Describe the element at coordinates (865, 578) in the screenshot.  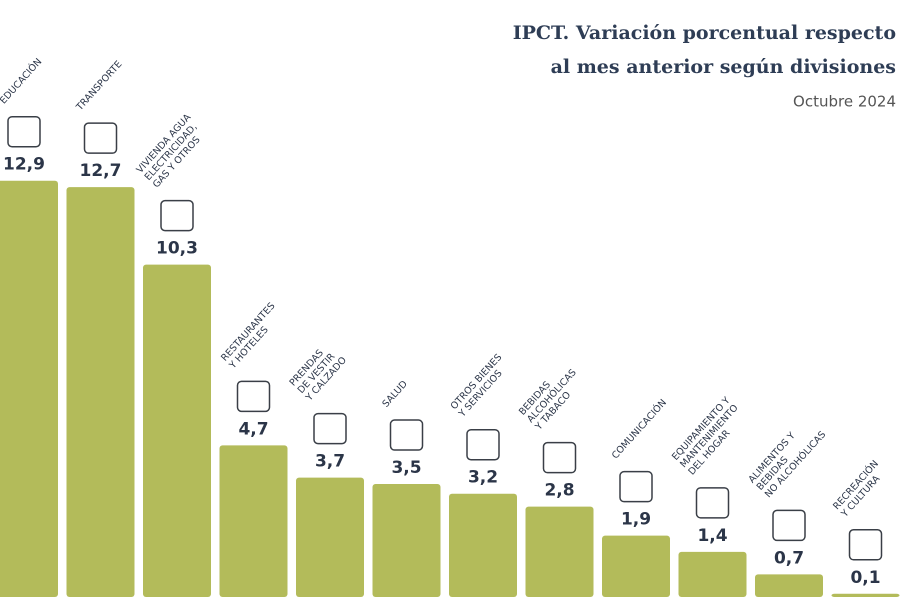
I see `value-label: 0,1` at that location.